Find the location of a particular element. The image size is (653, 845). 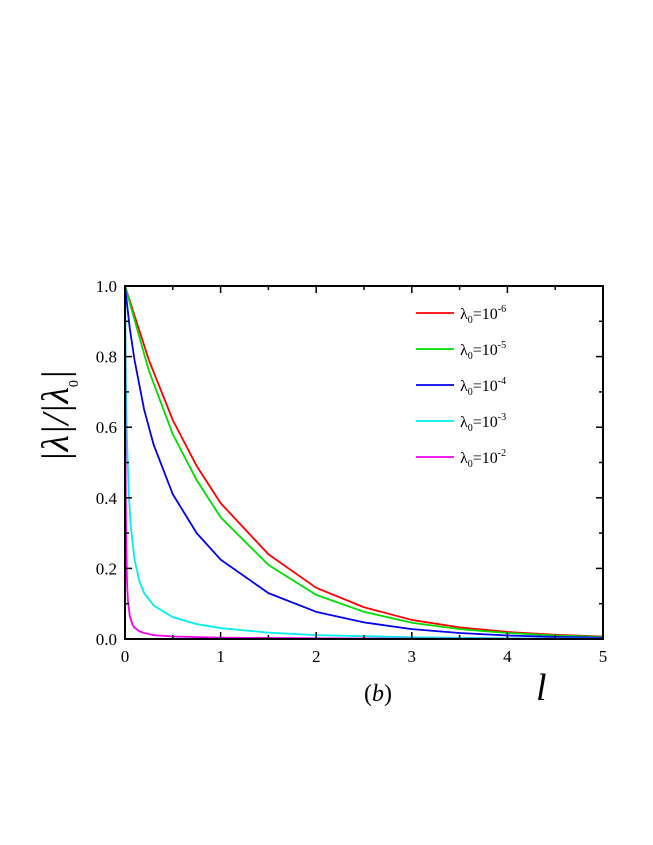

legend-item: λ0=10-4 is located at coordinates (461, 387).